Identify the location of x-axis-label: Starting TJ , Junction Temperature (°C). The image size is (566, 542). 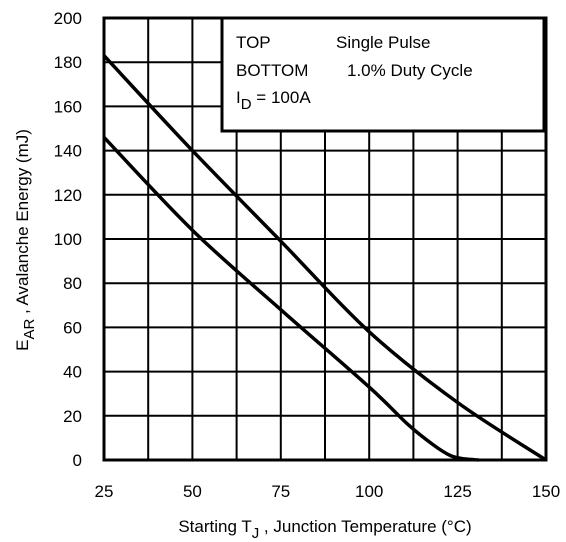
(324, 529).